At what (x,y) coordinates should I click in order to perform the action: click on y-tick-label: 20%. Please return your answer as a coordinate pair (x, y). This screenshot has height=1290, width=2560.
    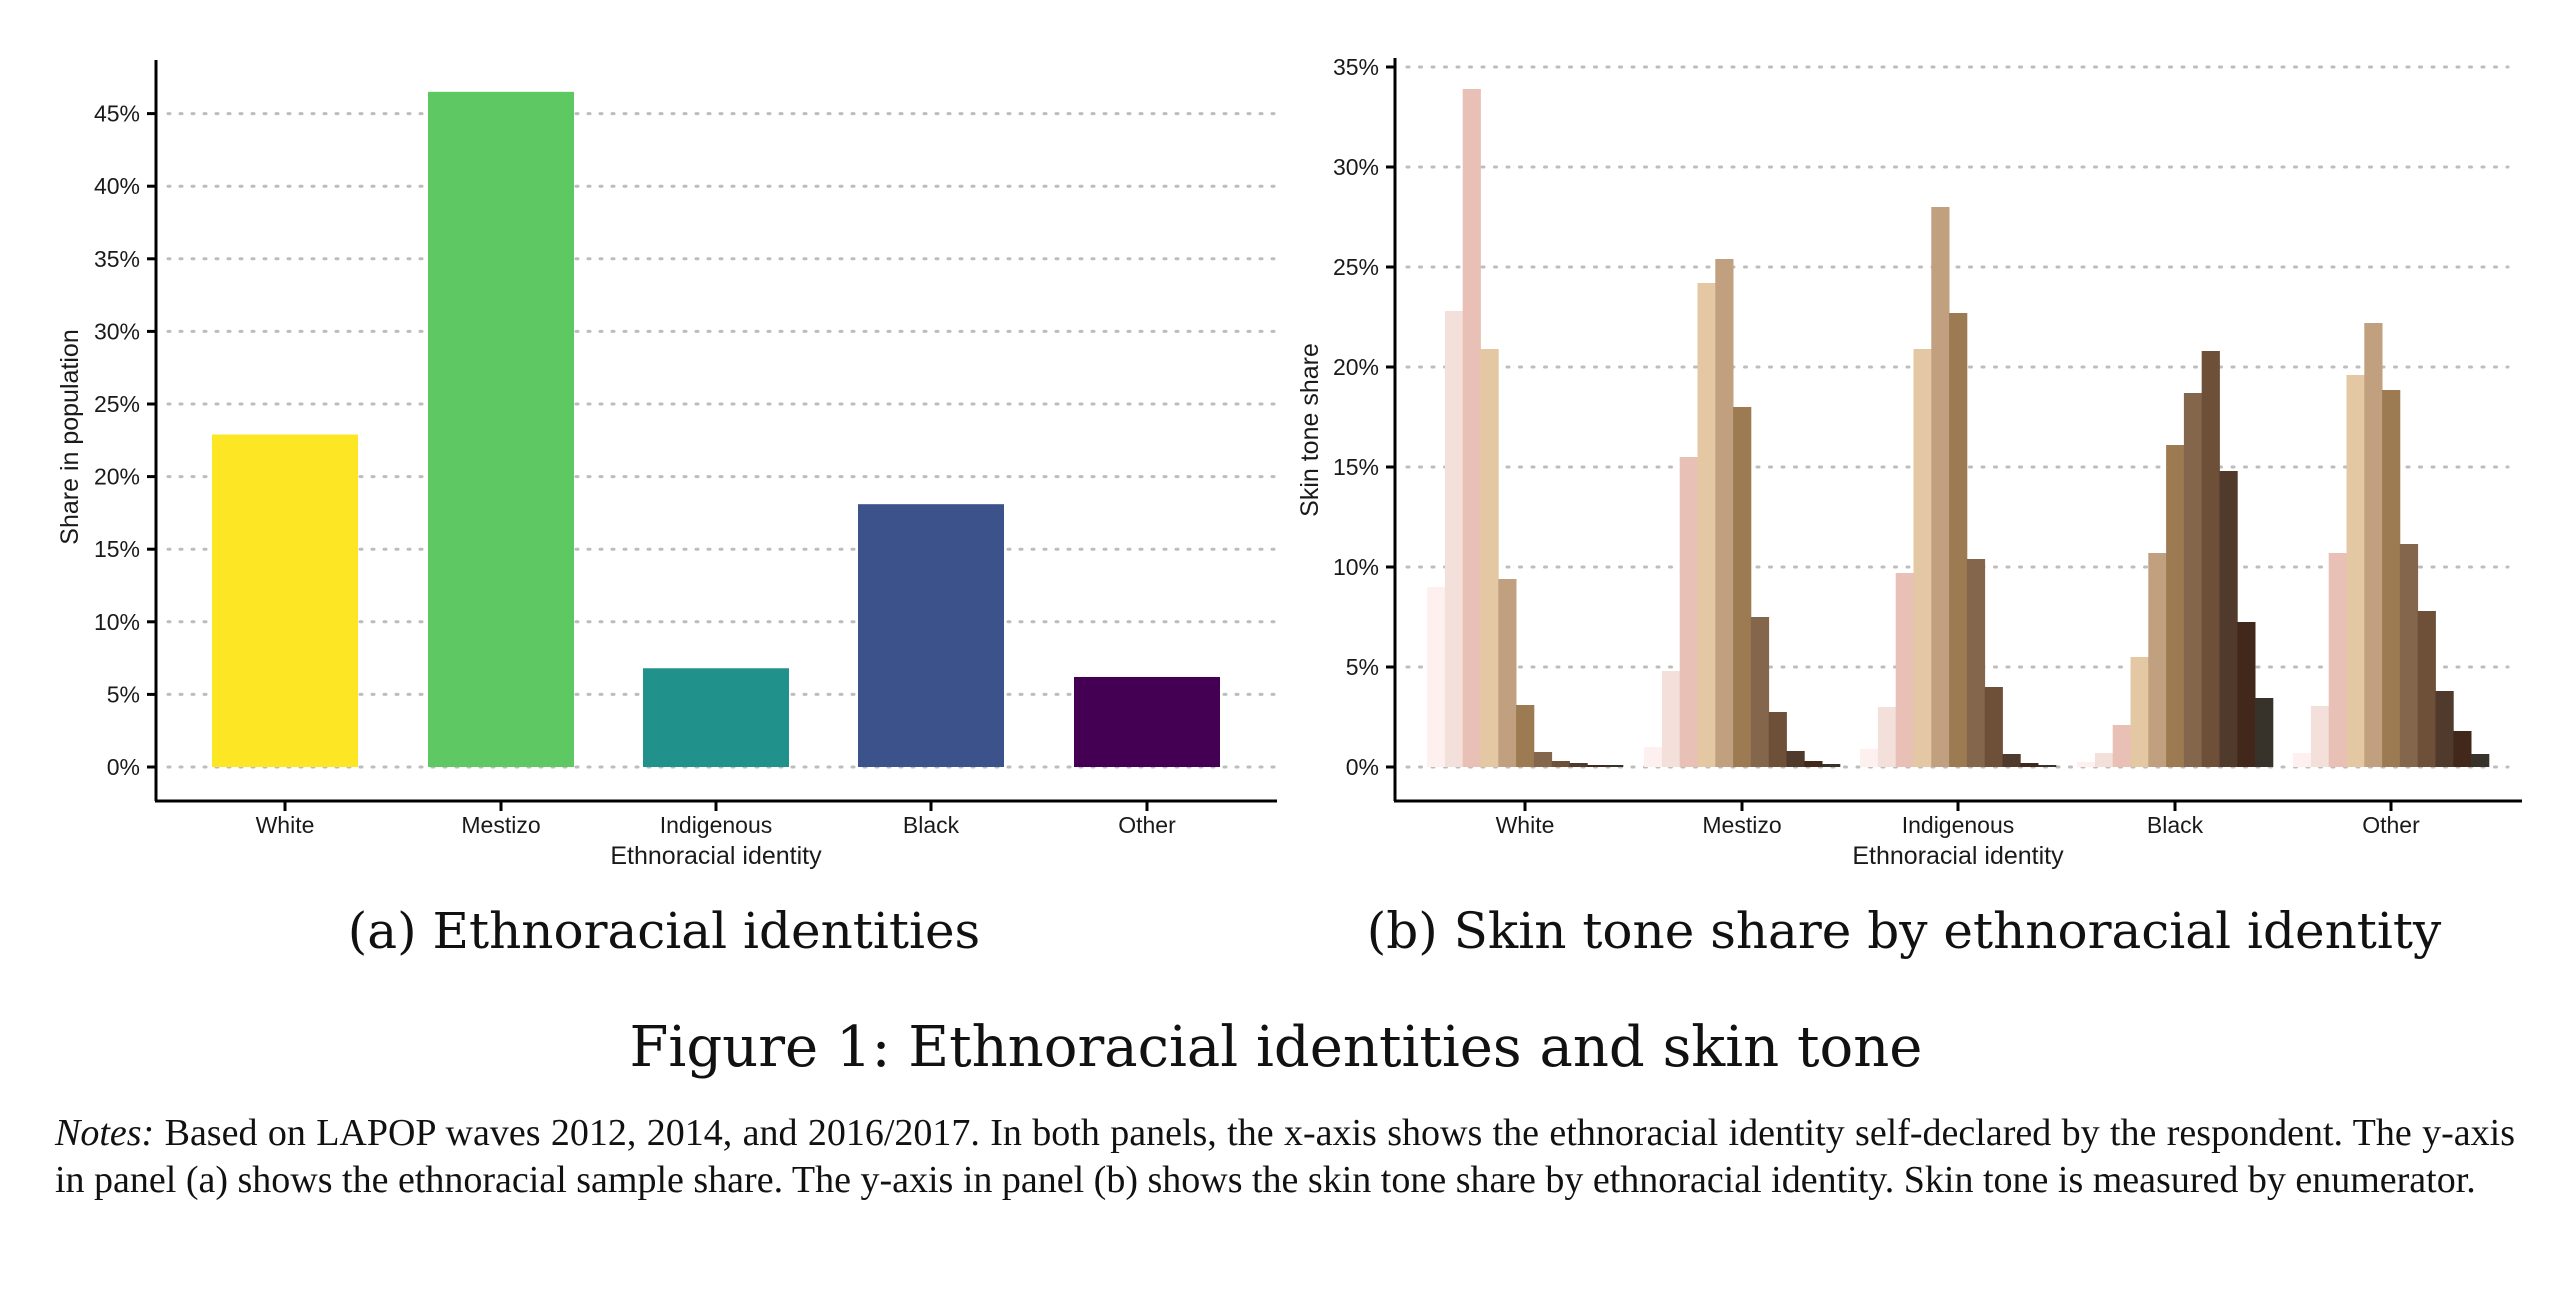
    Looking at the image, I should click on (1356, 367).